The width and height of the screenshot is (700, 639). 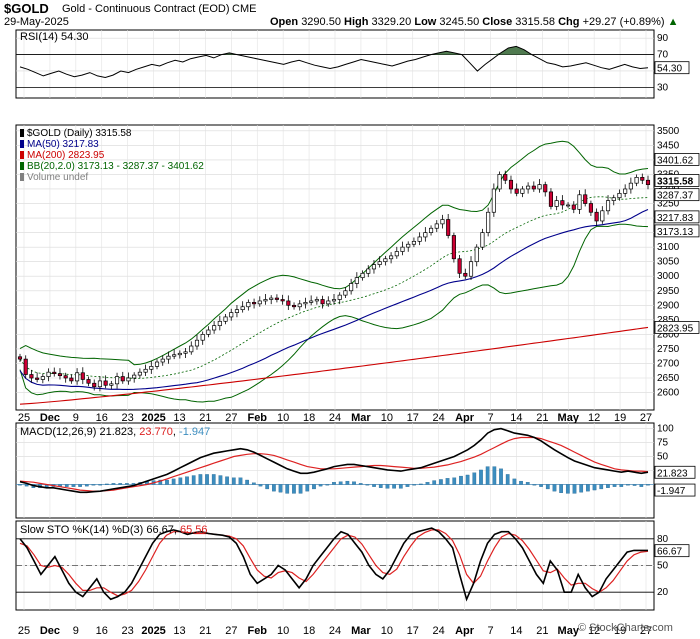 What do you see at coordinates (459, 22) in the screenshot?
I see `low-value: 3245.50` at bounding box center [459, 22].